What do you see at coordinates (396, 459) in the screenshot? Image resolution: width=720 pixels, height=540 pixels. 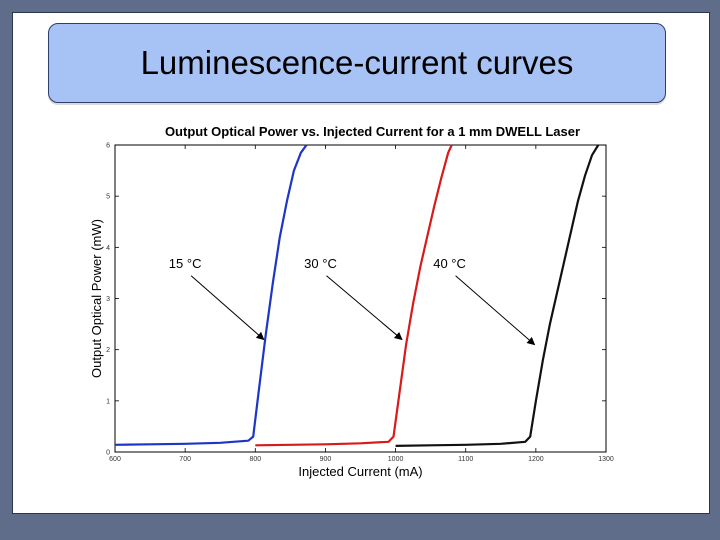 I see `x-tick-label: 1000` at bounding box center [396, 459].